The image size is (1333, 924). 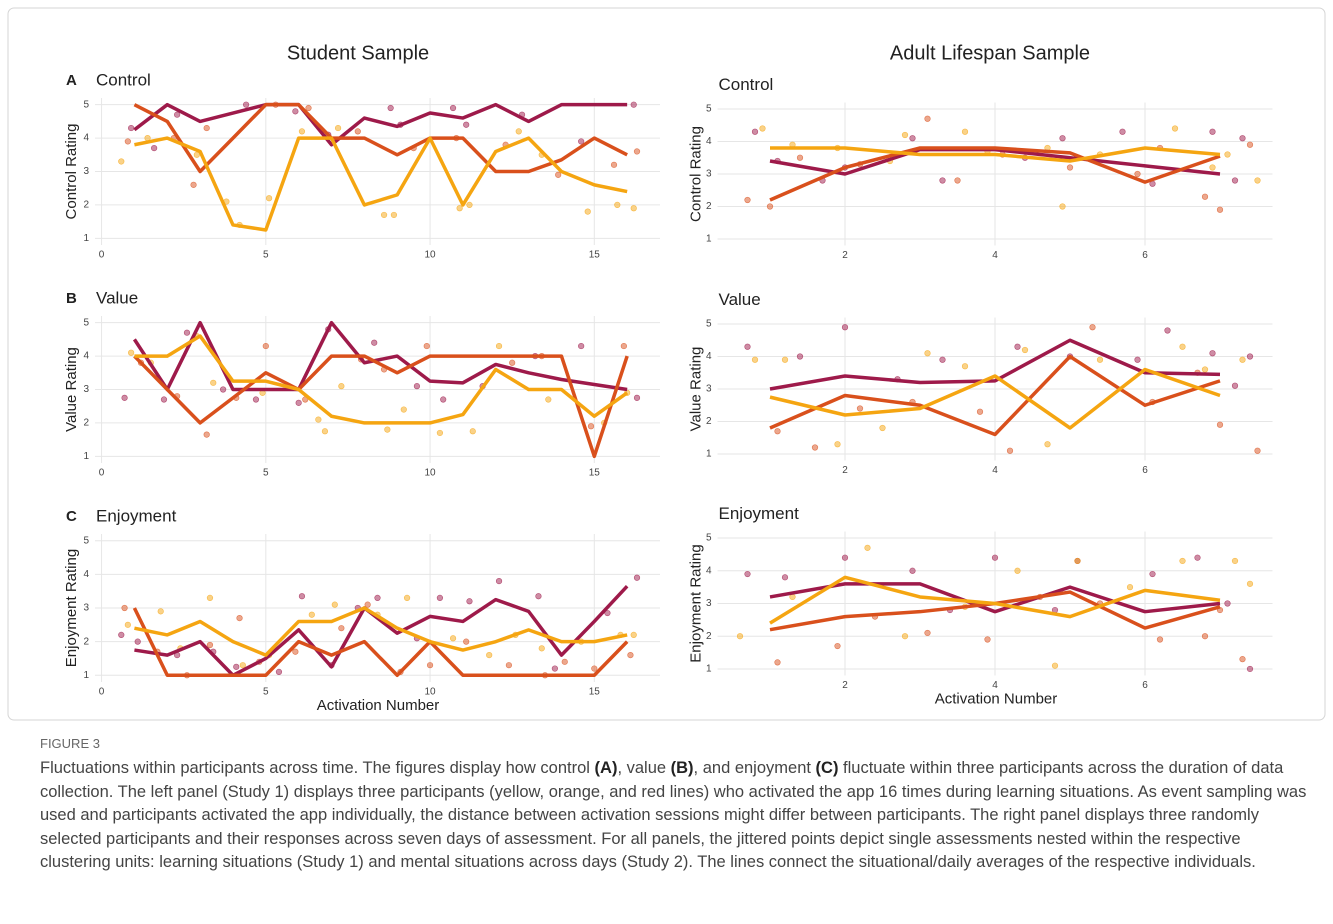 What do you see at coordinates (746, 84) in the screenshot?
I see `chart-title: Control` at bounding box center [746, 84].